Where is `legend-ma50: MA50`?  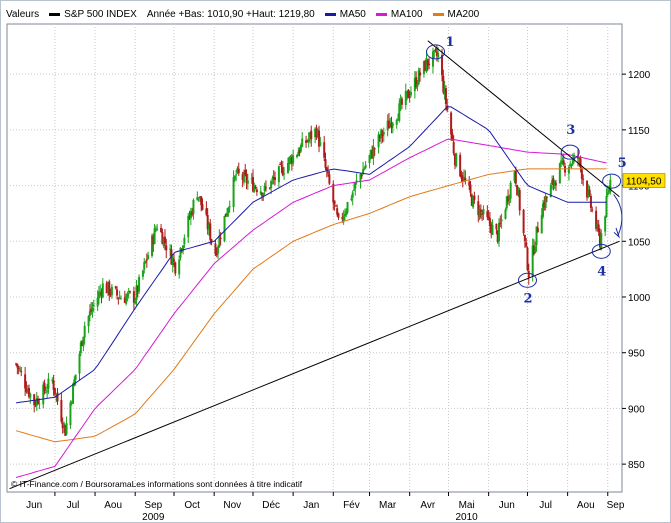
legend-ma50: MA50 is located at coordinates (352, 14).